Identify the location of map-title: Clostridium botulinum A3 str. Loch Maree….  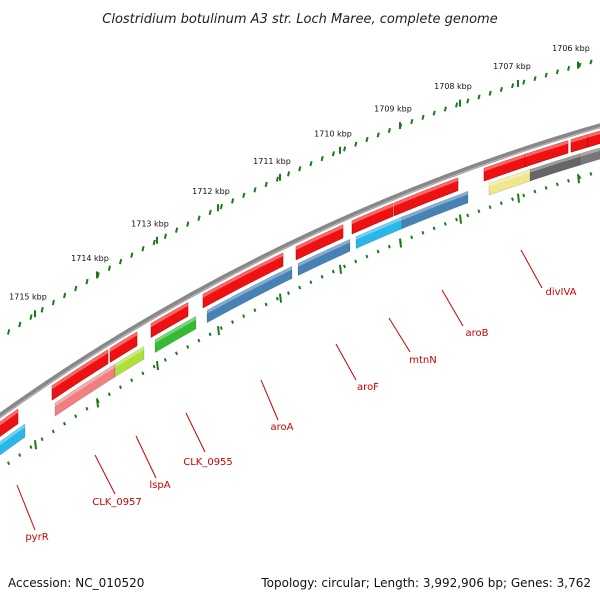
(299, 19).